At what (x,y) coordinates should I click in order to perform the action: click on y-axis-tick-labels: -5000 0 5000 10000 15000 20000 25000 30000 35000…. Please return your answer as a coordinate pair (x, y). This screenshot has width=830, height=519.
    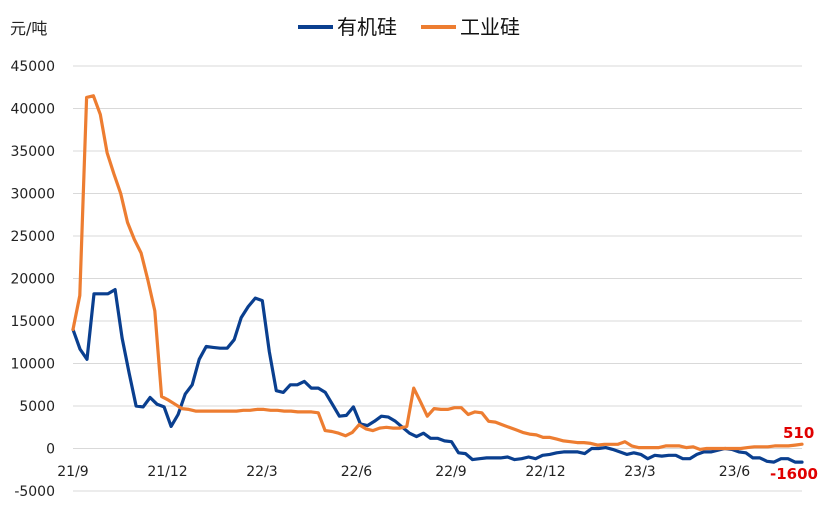
    Looking at the image, I should click on (32, 279).